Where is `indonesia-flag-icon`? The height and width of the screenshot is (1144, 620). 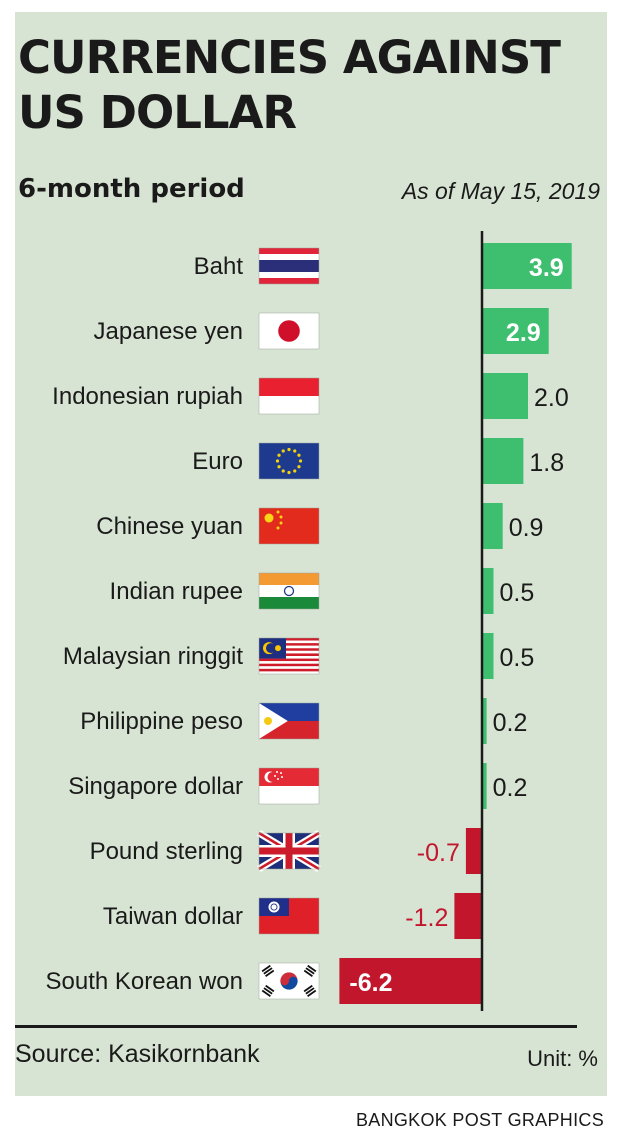 indonesia-flag-icon is located at coordinates (289, 396).